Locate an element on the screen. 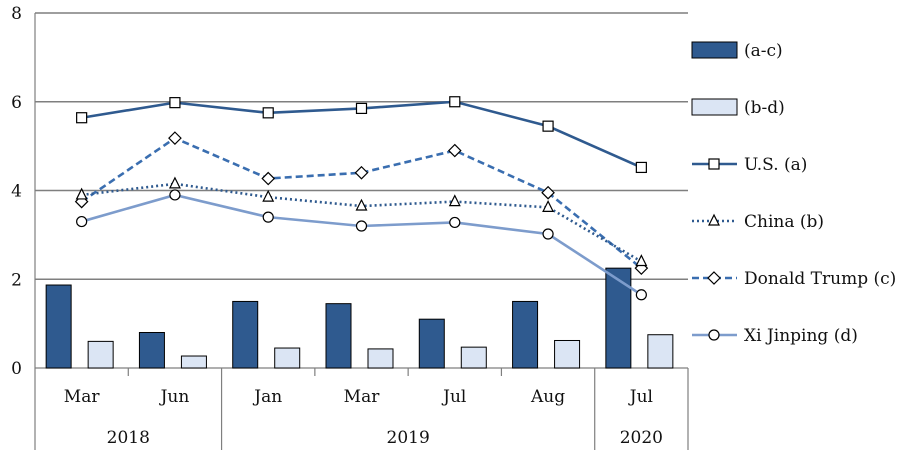 The height and width of the screenshot is (460, 902). legend-marker-xi-jinping-d is located at coordinates (714, 335).